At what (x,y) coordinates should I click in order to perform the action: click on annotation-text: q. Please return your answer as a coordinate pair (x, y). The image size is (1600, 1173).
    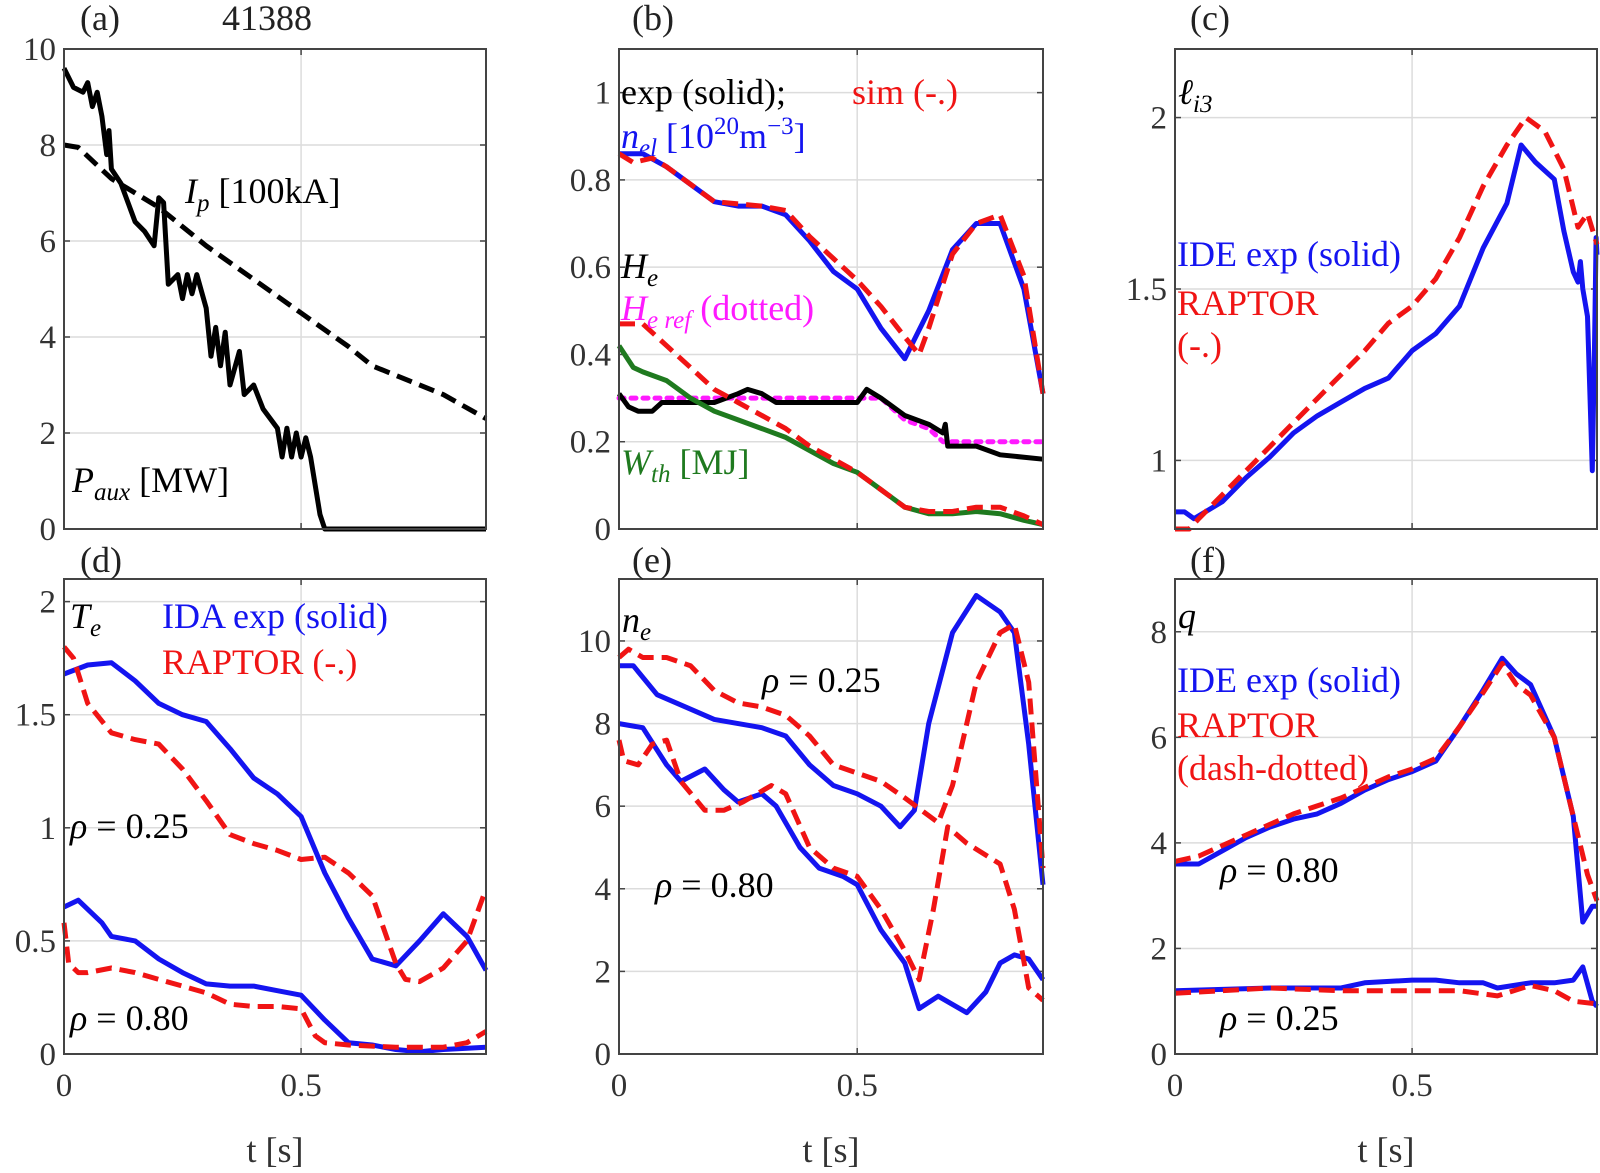
    Looking at the image, I should click on (1187, 616).